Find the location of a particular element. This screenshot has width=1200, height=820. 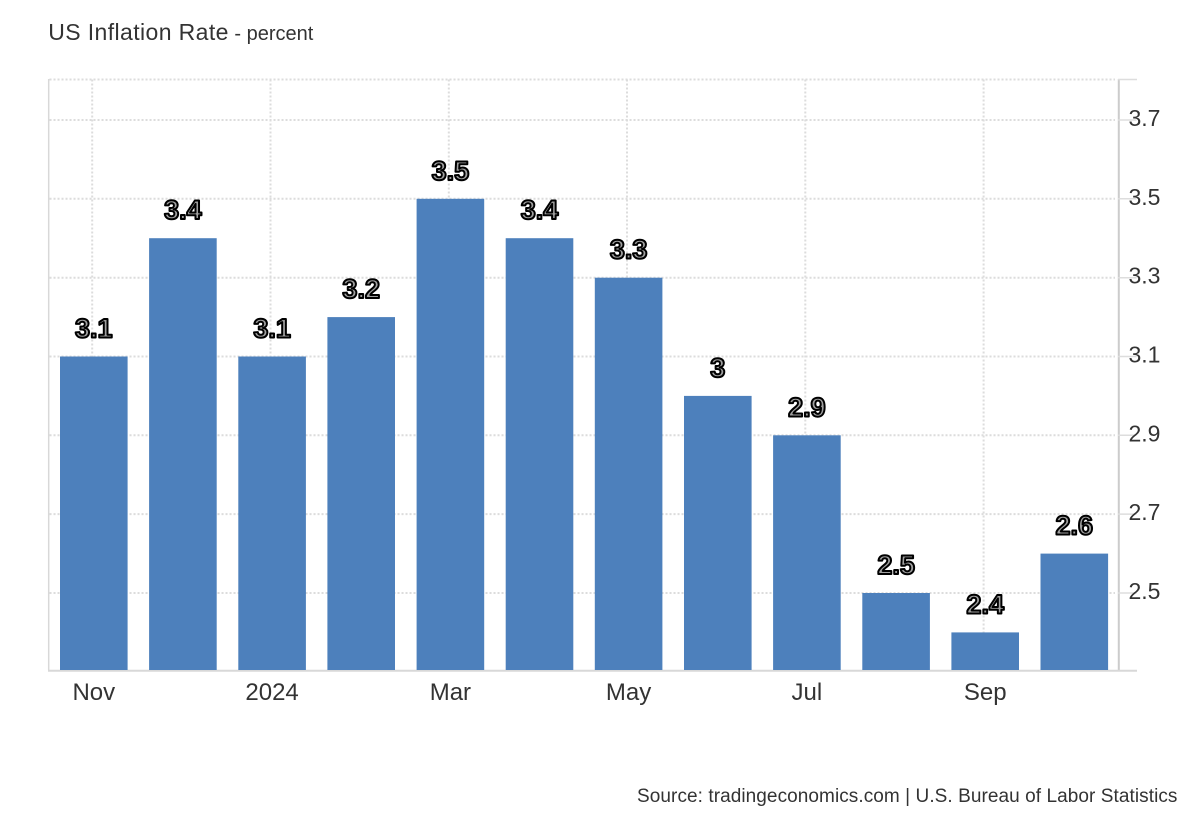

svg-text: Nov is located at coordinates (93, 692).